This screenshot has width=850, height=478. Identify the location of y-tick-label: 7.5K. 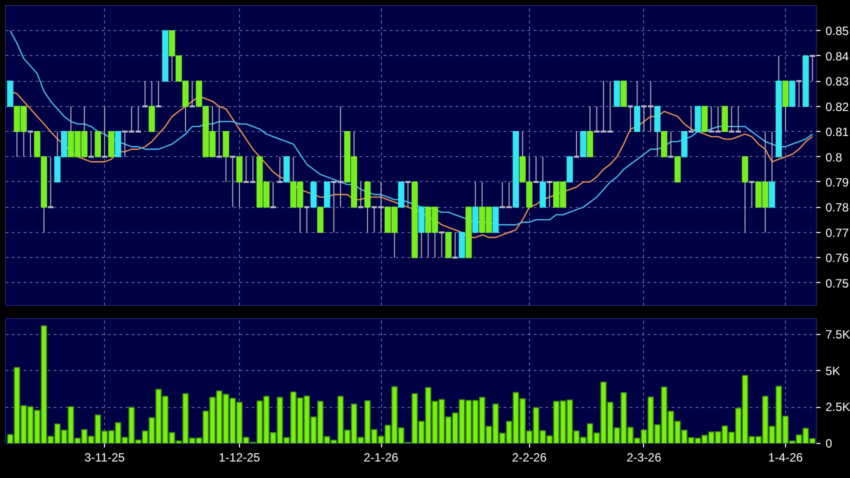
(838, 334).